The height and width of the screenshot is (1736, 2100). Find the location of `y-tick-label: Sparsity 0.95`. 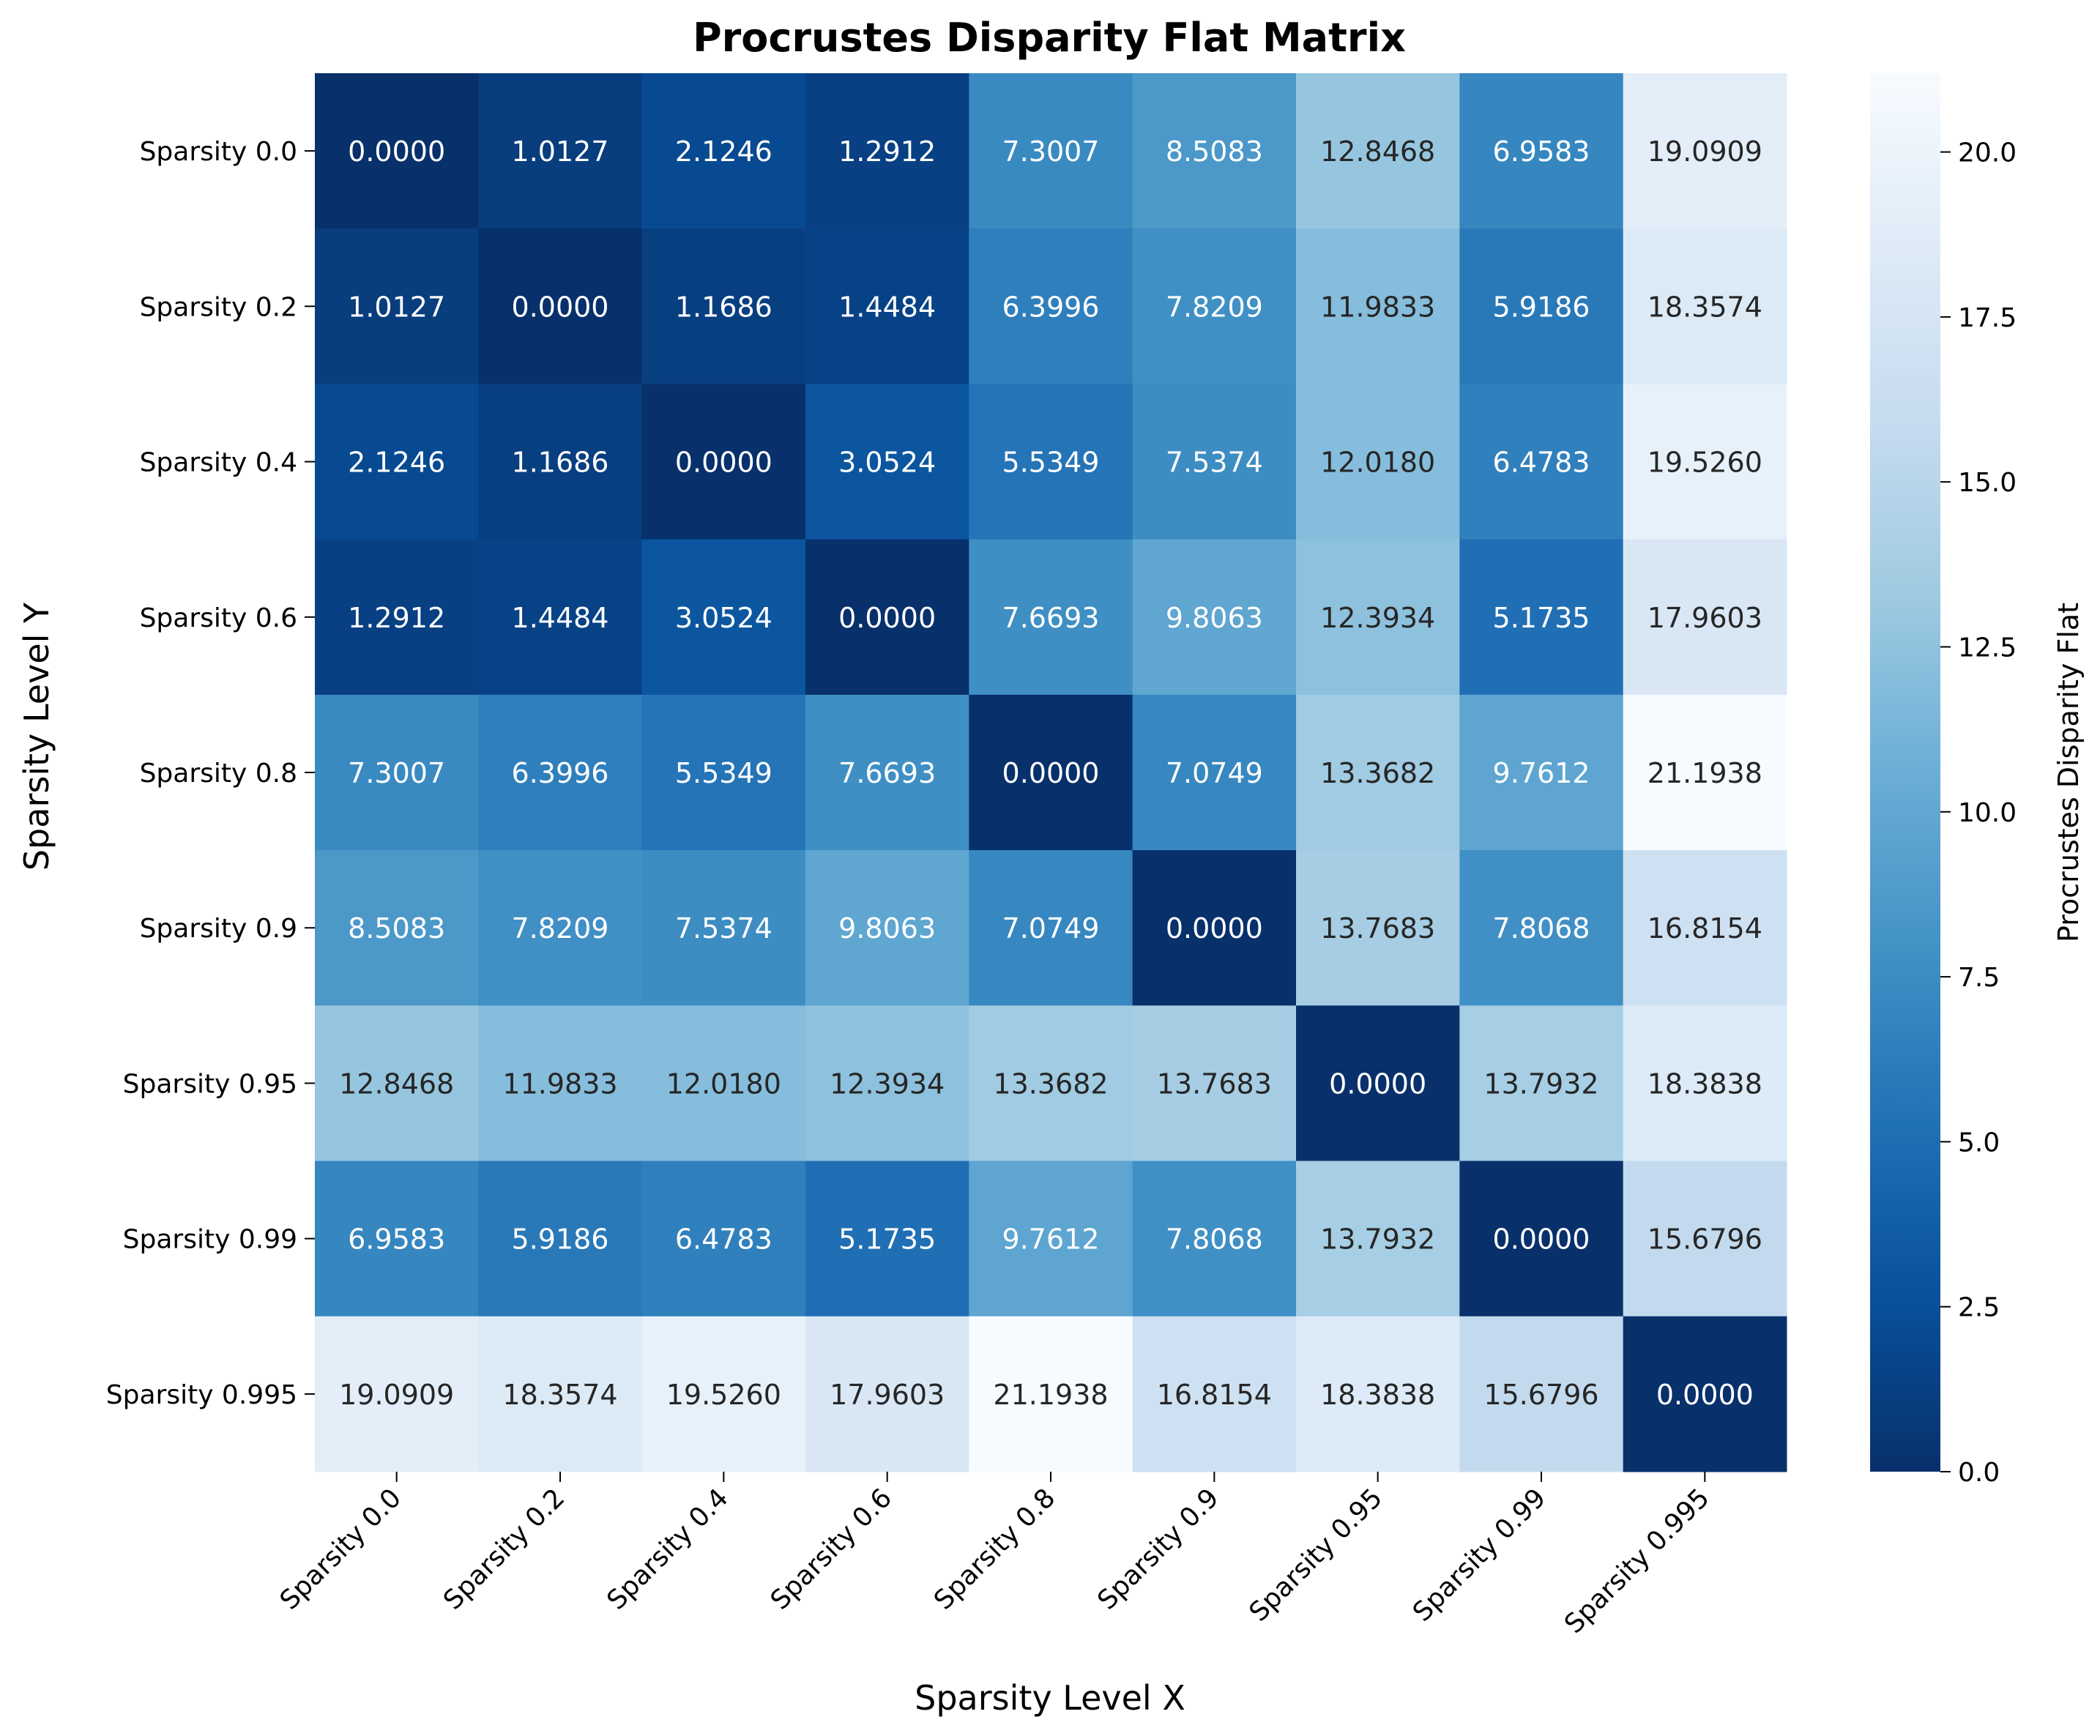

y-tick-label: Sparsity 0.95 is located at coordinates (210, 1084).